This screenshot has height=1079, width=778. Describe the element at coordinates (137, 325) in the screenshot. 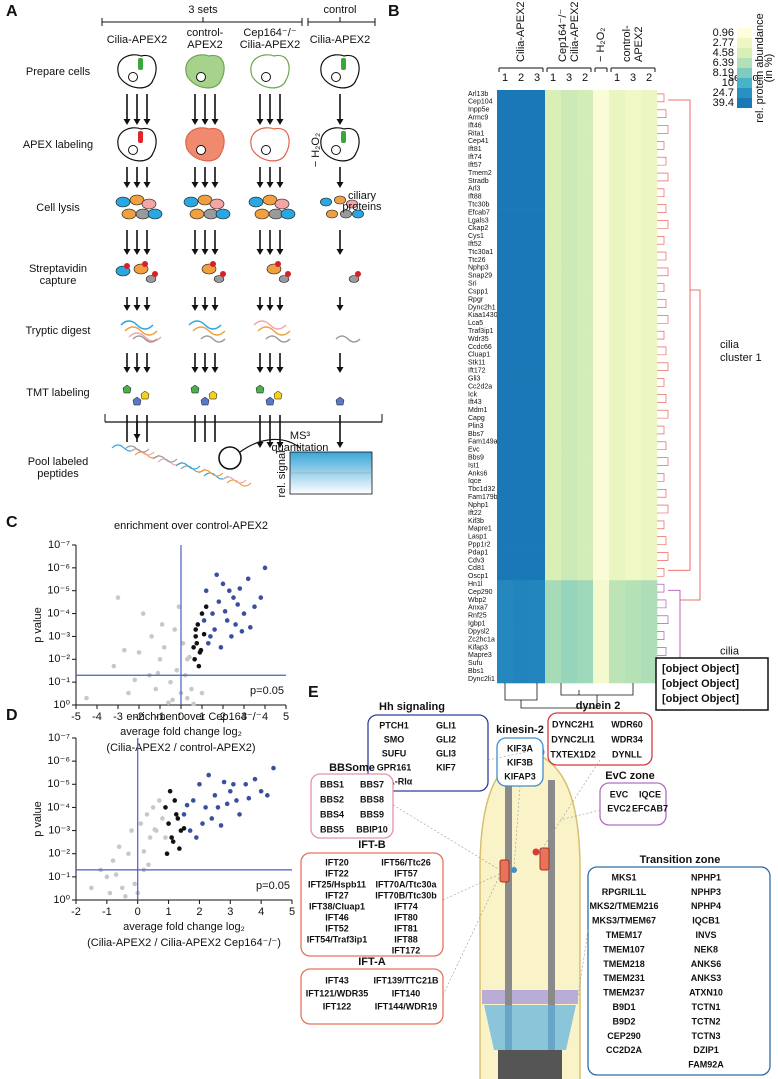

I see `peptide` at that location.